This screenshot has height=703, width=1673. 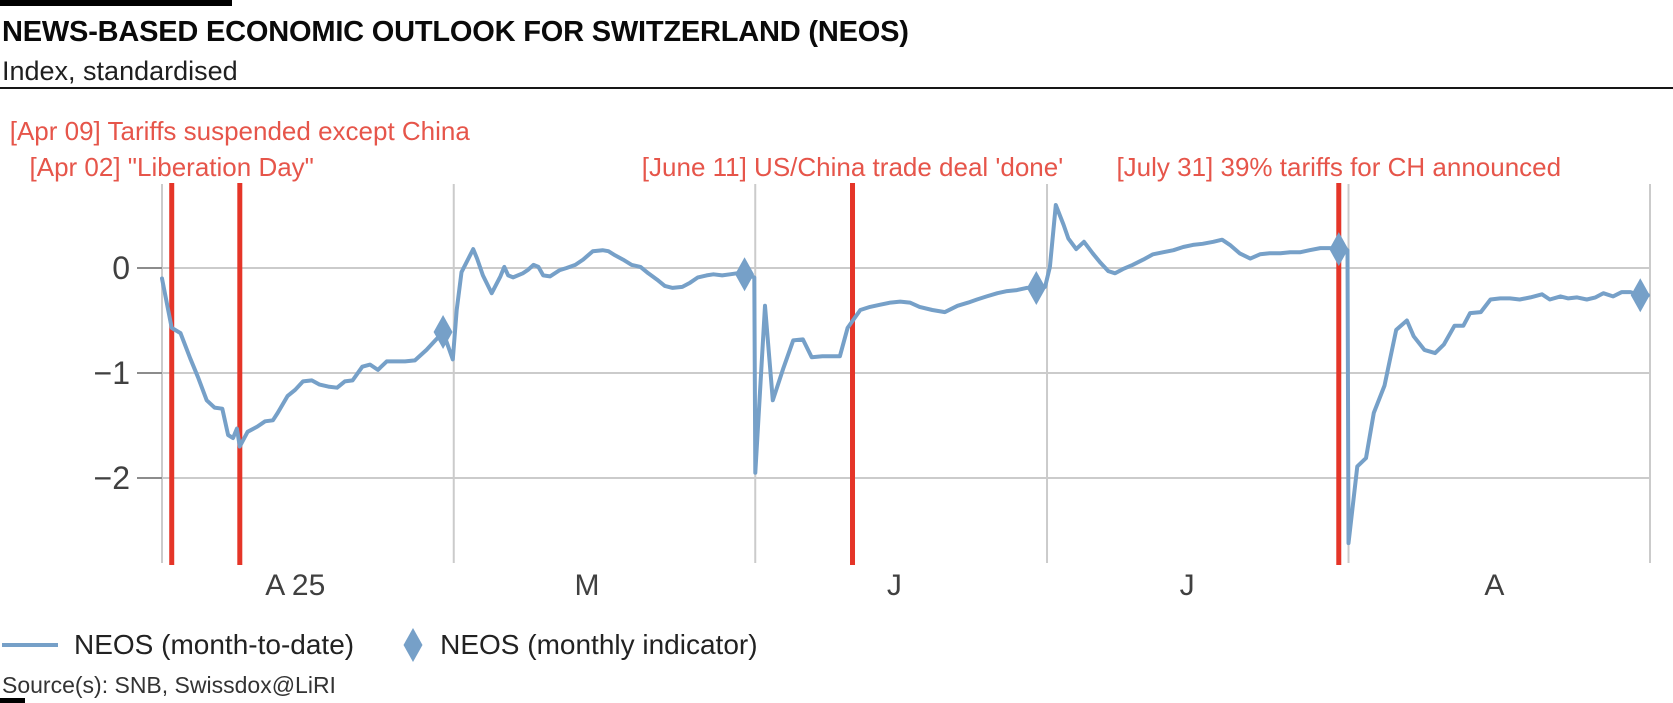 What do you see at coordinates (1338, 167) in the screenshot?
I see `event-annotation: [July 31] 39% tariffs for CH announced` at bounding box center [1338, 167].